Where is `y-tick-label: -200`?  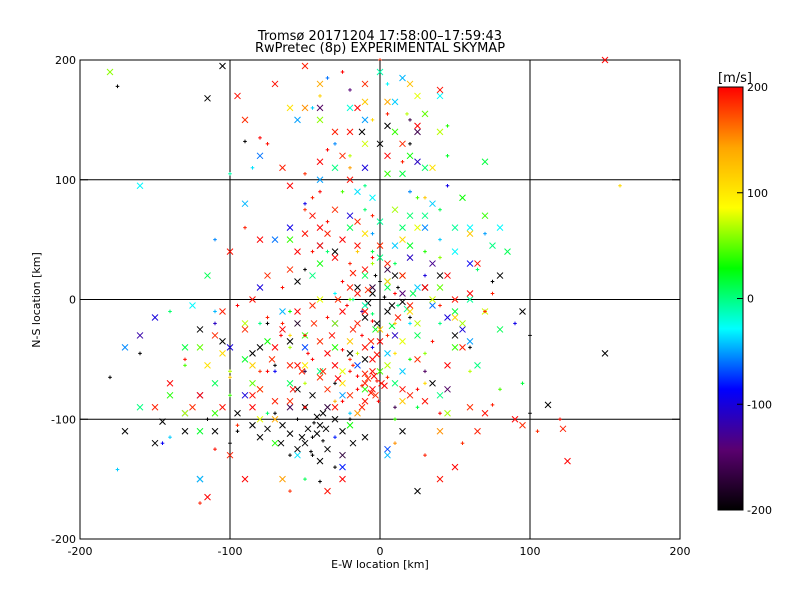 y-tick-label: -200 is located at coordinates (63, 539).